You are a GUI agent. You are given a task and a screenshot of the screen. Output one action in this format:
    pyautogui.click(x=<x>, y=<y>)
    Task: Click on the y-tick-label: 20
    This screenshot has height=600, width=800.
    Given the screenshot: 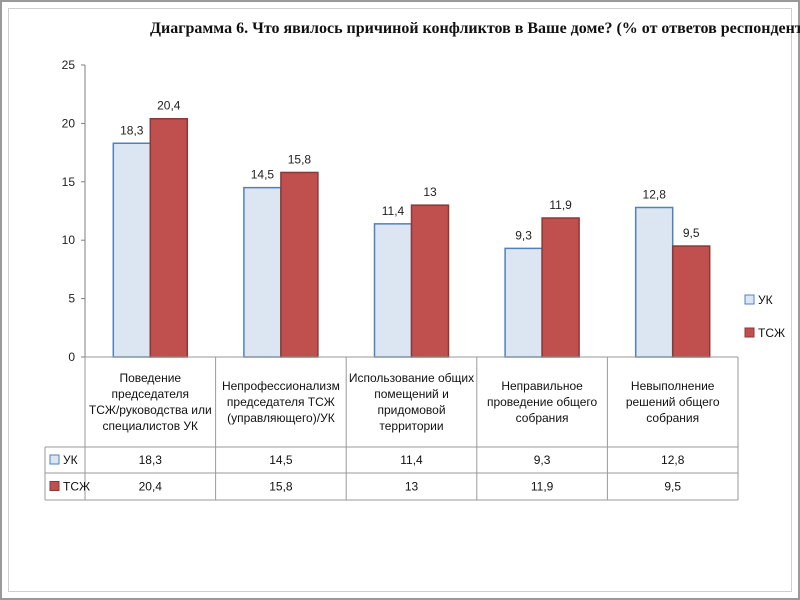 What is the action you would take?
    pyautogui.click(x=69, y=123)
    